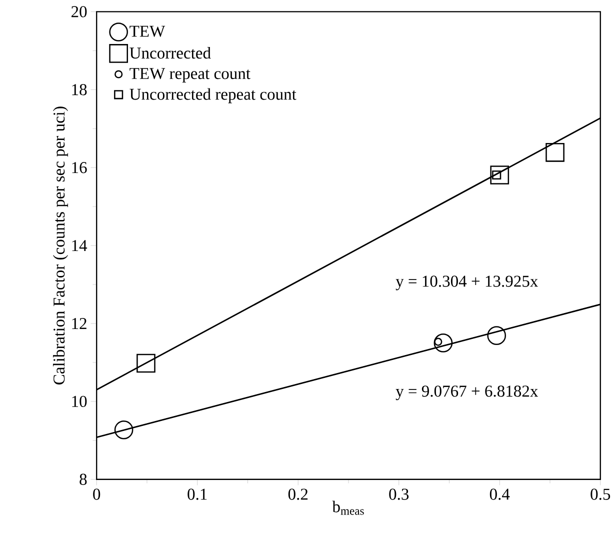 The width and height of the screenshot is (616, 537). What do you see at coordinates (79, 12) in the screenshot?
I see `y-tick-label: 20` at bounding box center [79, 12].